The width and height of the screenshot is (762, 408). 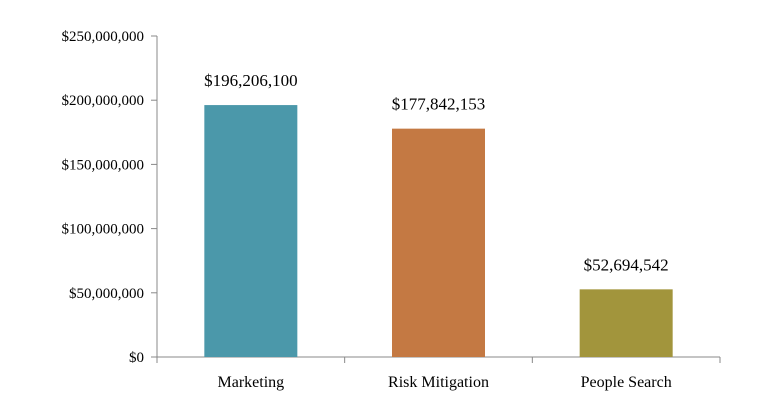 What do you see at coordinates (103, 37) in the screenshot?
I see `y-tick-label: $250,000,000` at bounding box center [103, 37].